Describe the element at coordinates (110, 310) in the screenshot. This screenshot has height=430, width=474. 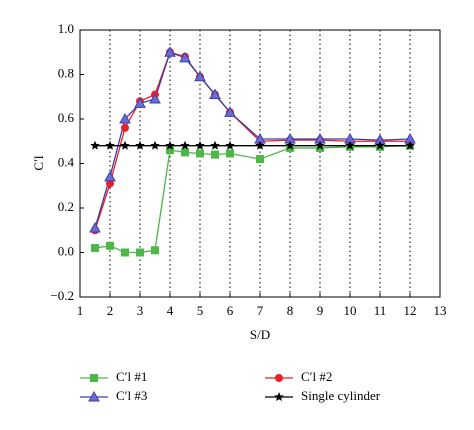
I see `x-tick-label: 2` at that location.